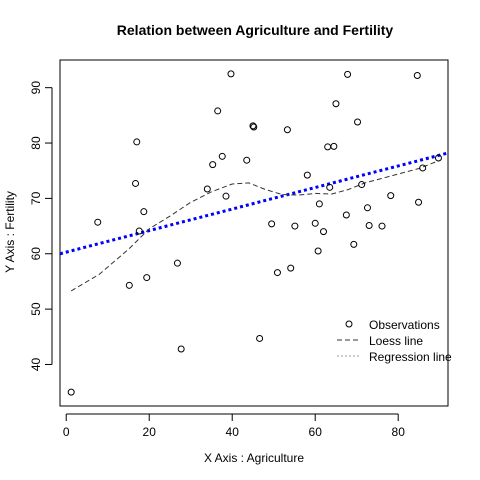  Describe the element at coordinates (349, 324) in the screenshot. I see `legend-observations-marker` at that location.